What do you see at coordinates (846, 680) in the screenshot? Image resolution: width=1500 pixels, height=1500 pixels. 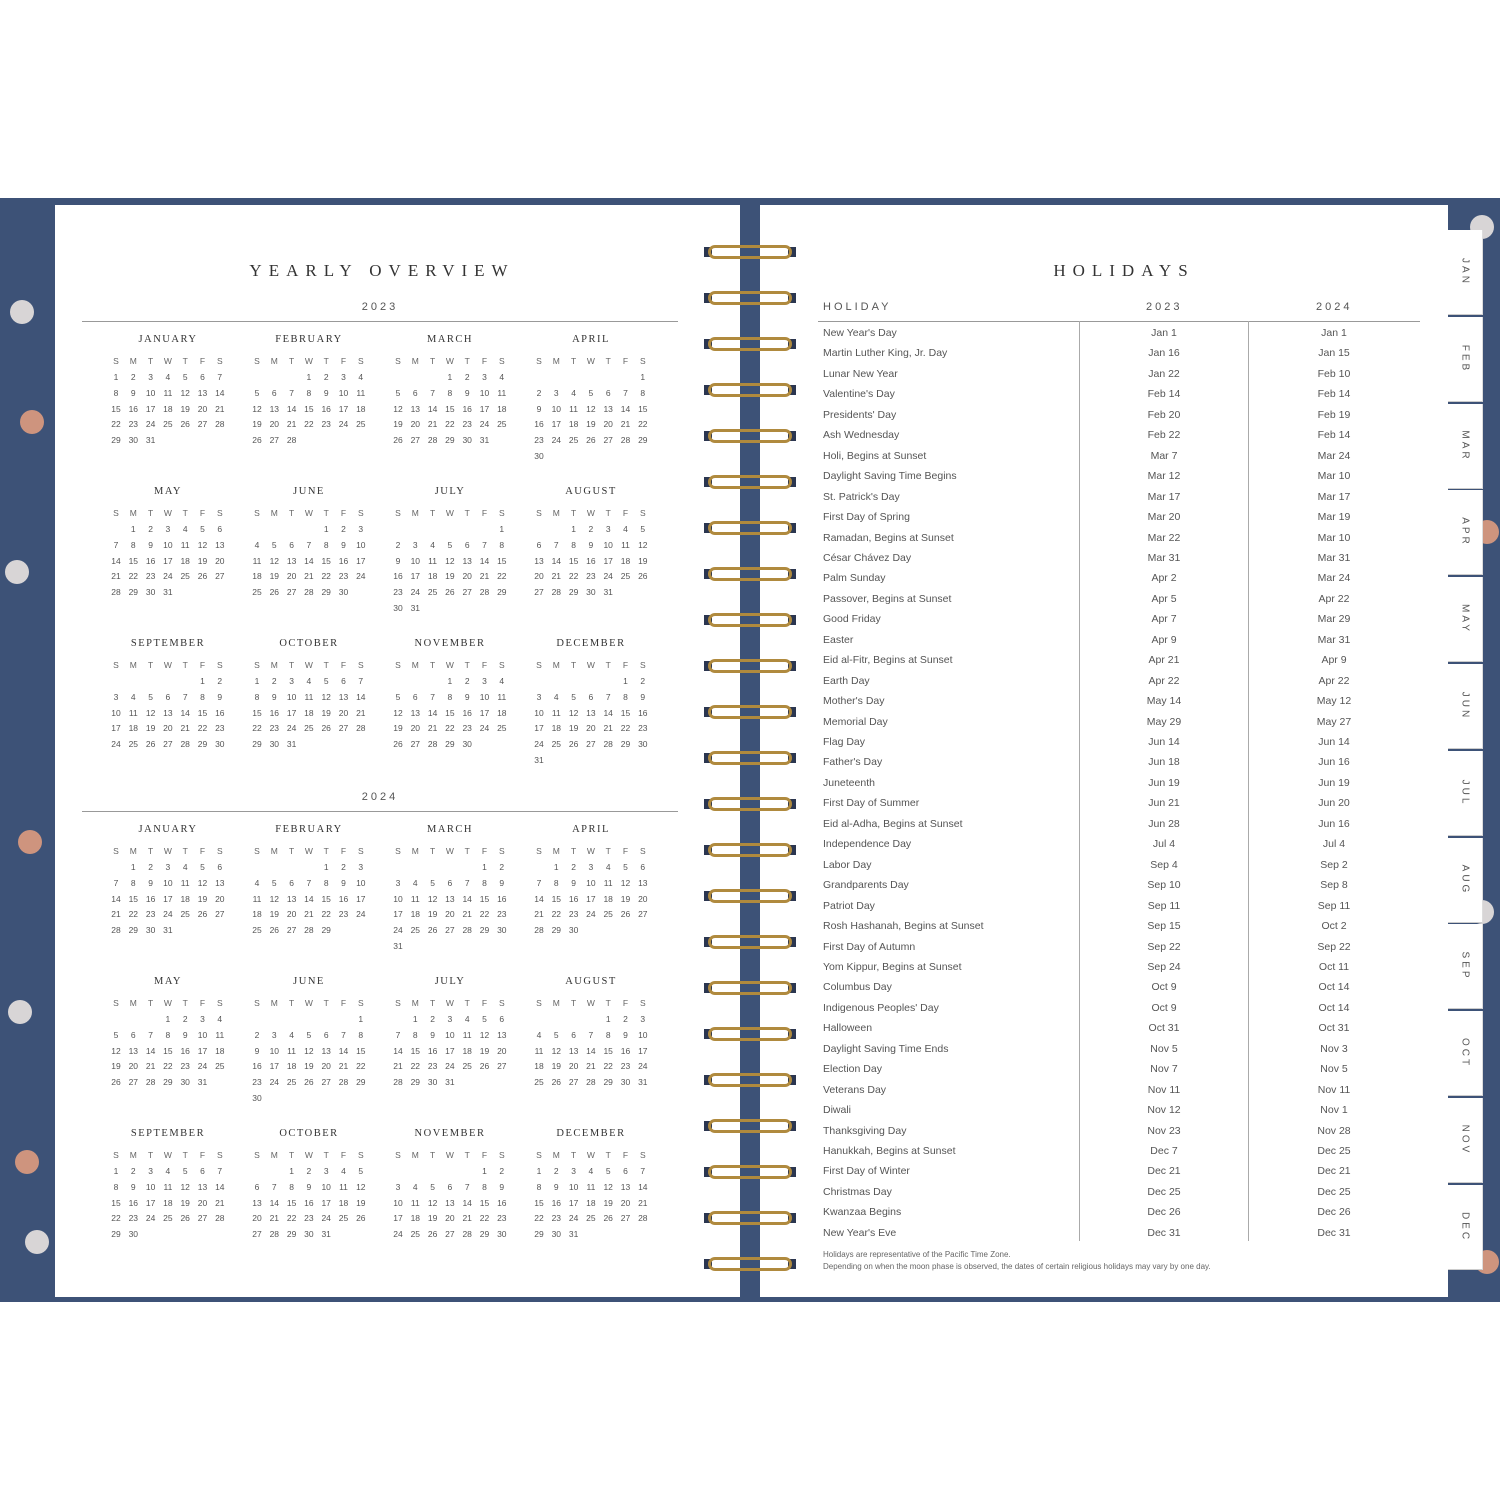 I see `holiday-name: Earth Day` at bounding box center [846, 680].